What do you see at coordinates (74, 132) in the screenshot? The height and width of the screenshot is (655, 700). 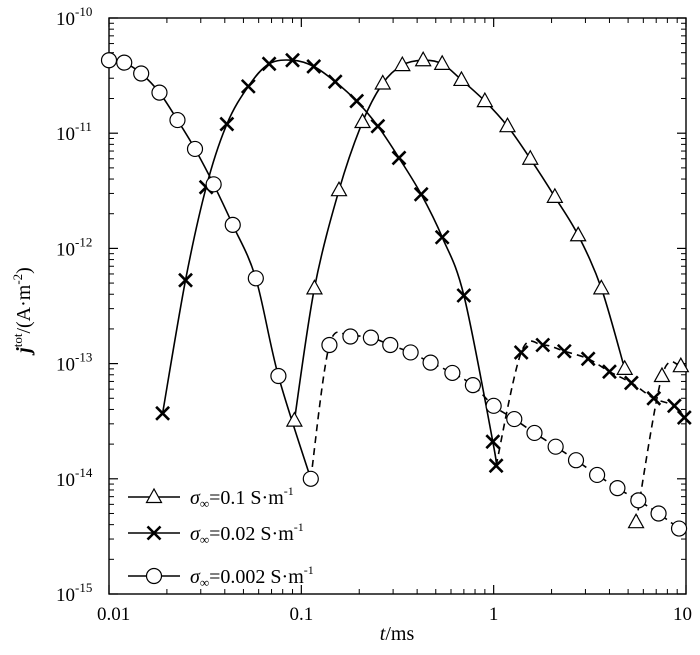 I see `y-tick-label: 10-11` at bounding box center [74, 132].